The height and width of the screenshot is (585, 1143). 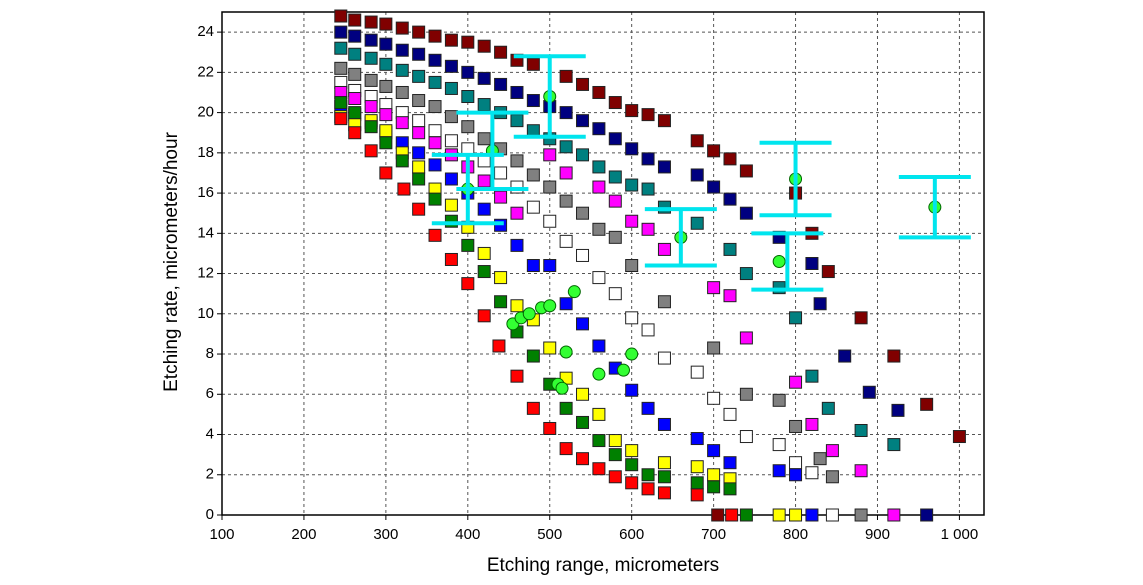 What do you see at coordinates (221, 534) in the screenshot?
I see `x-tick-label: 100` at bounding box center [221, 534].